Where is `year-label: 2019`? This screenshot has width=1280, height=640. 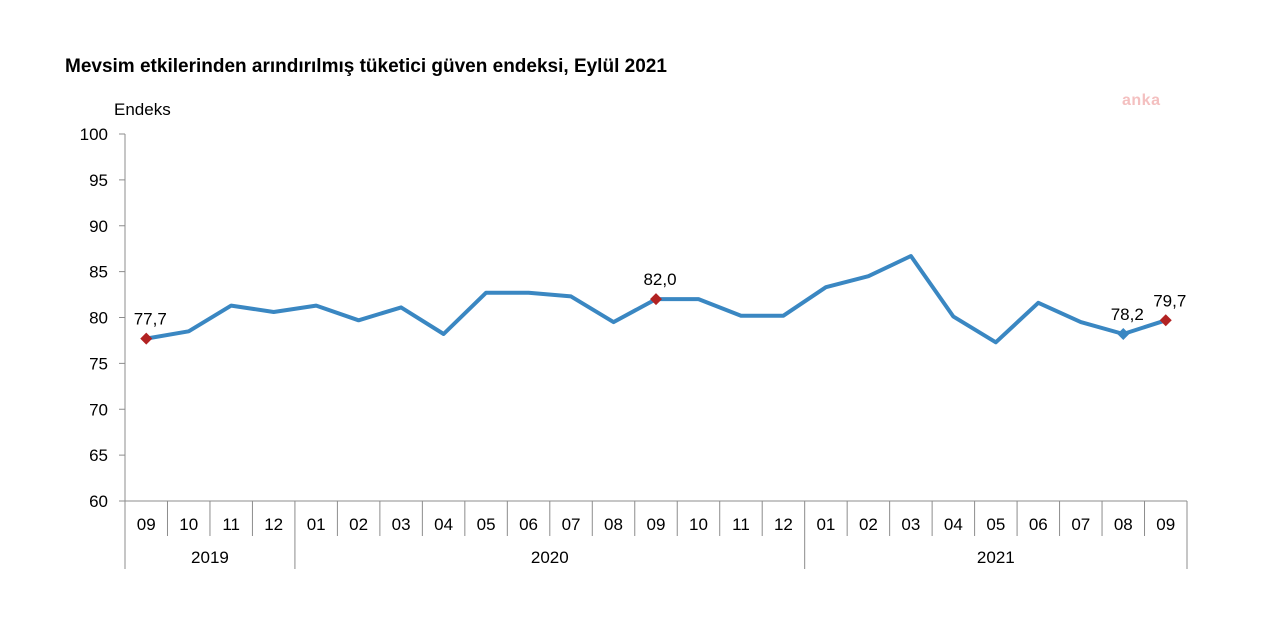 year-label: 2019 is located at coordinates (210, 557).